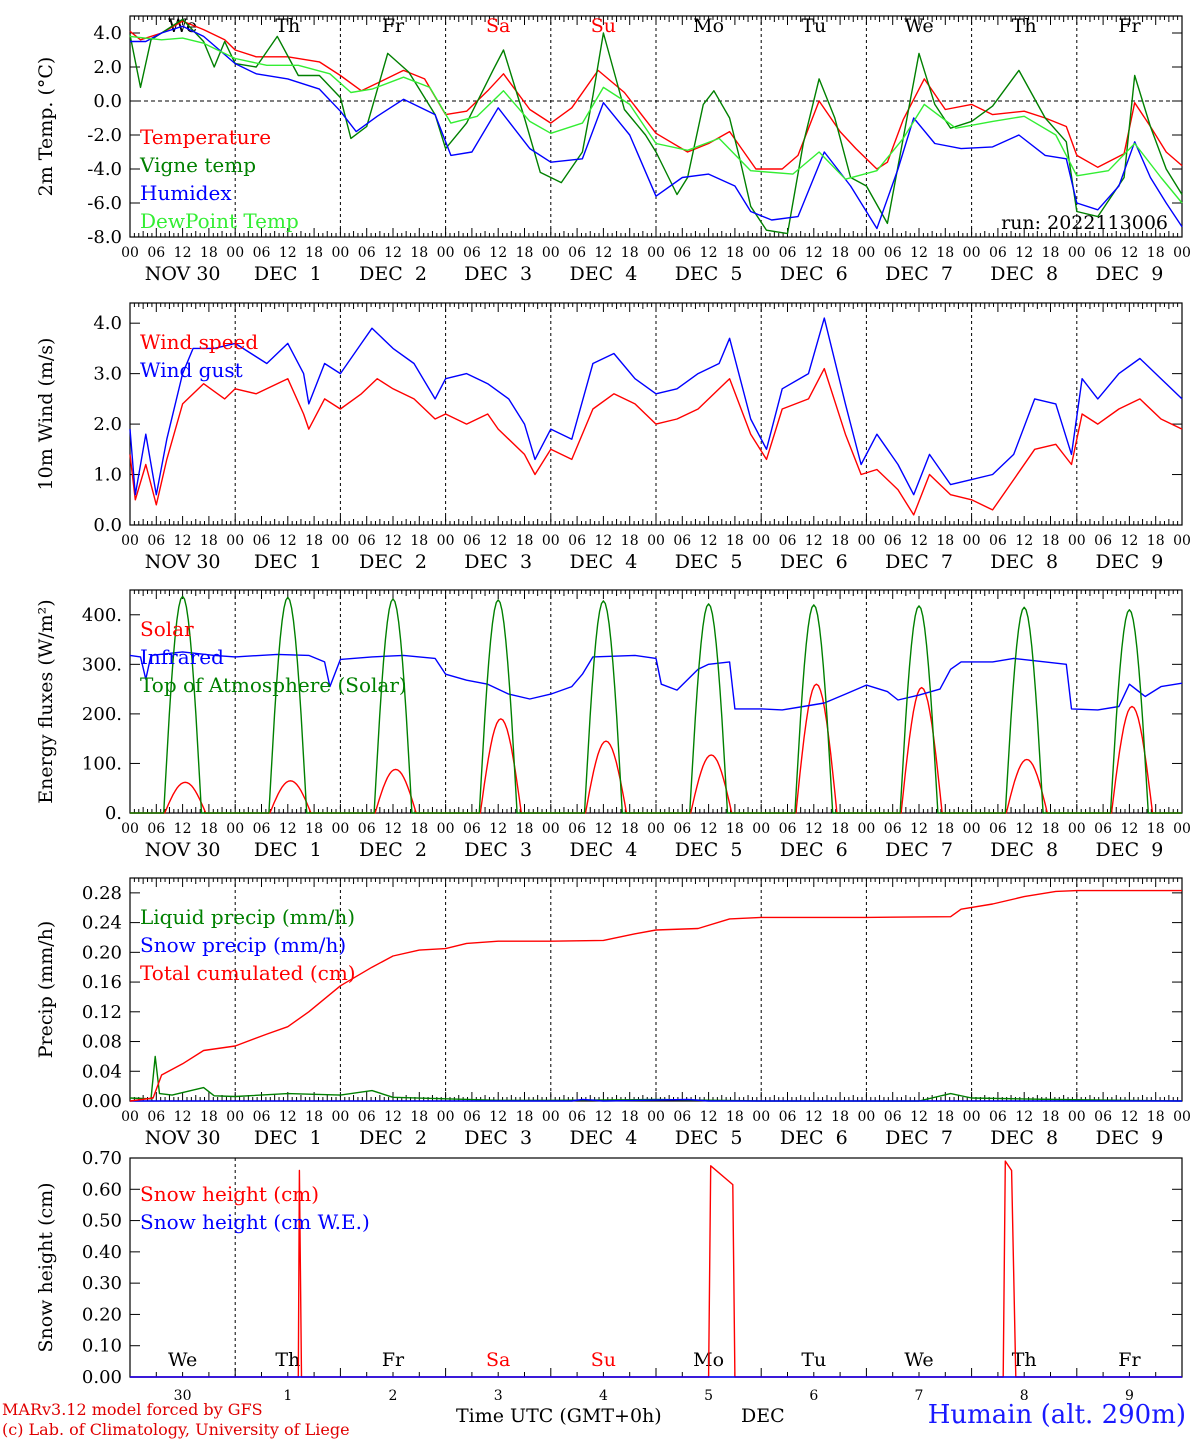  What do you see at coordinates (107, 424) in the screenshot?
I see `y-tick-label: 2.0` at bounding box center [107, 424].